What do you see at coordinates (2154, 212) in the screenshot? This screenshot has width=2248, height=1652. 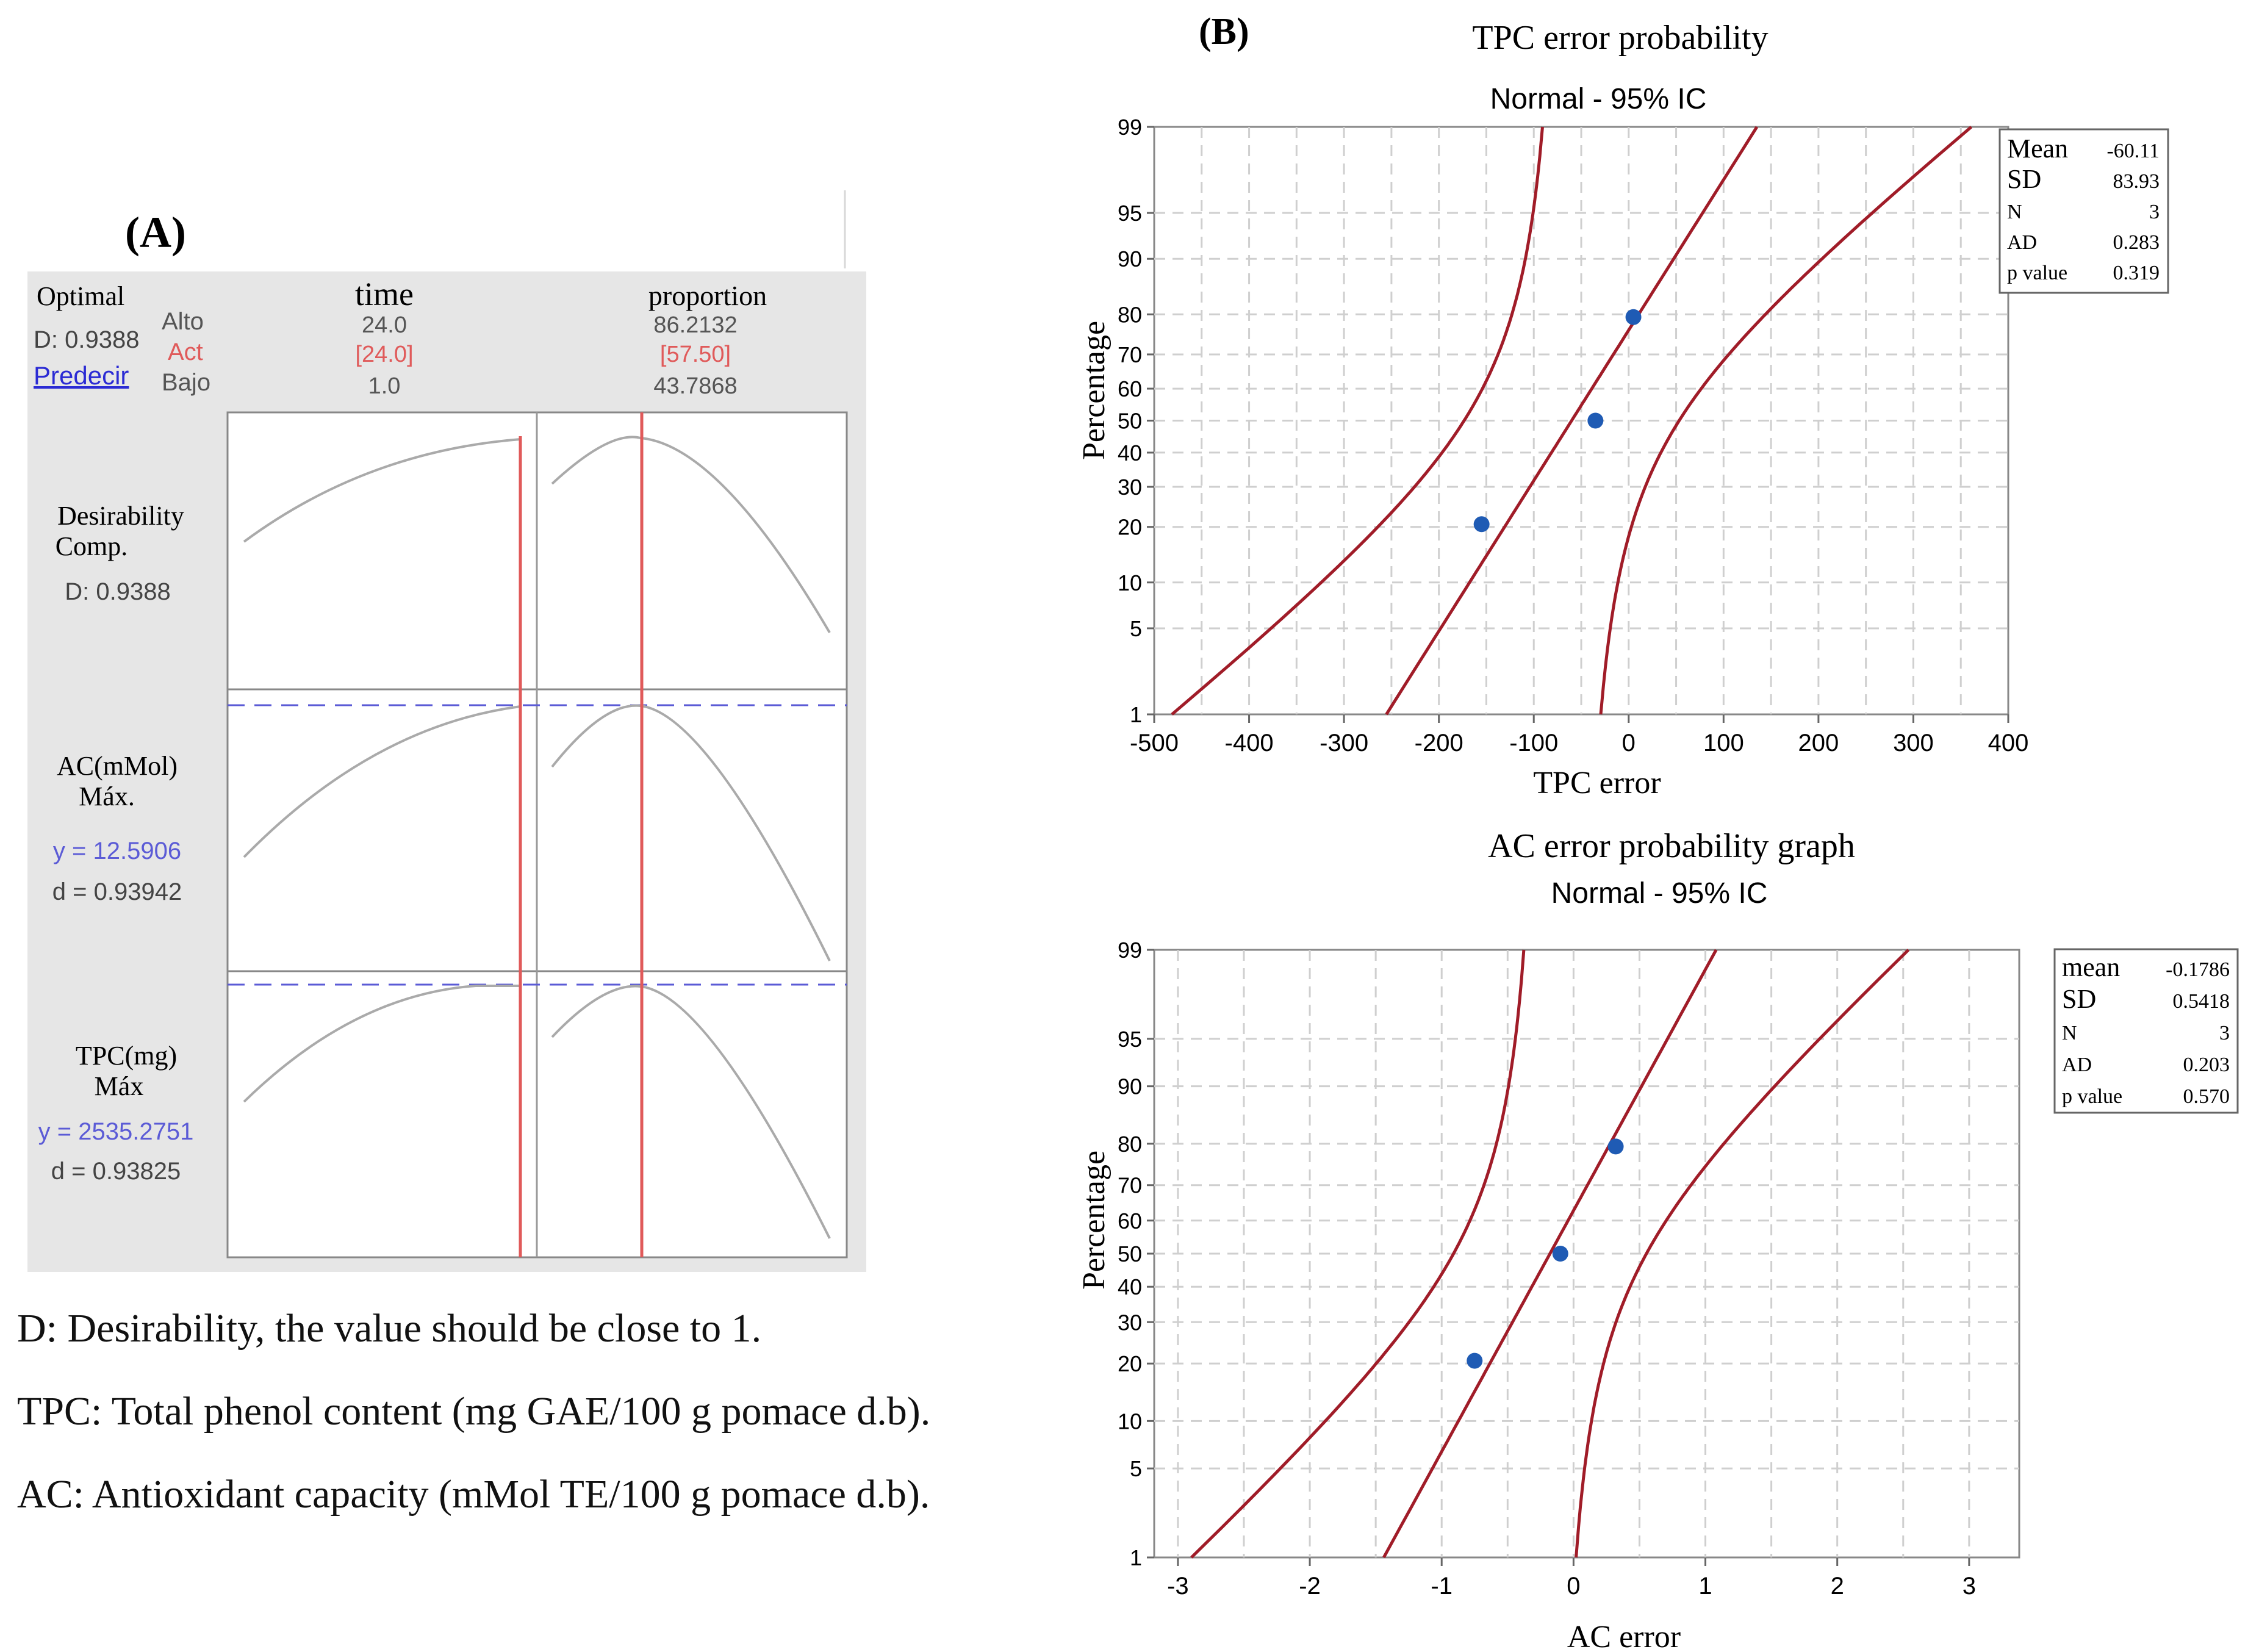 I see `tpc-stat-value: 3` at bounding box center [2154, 212].